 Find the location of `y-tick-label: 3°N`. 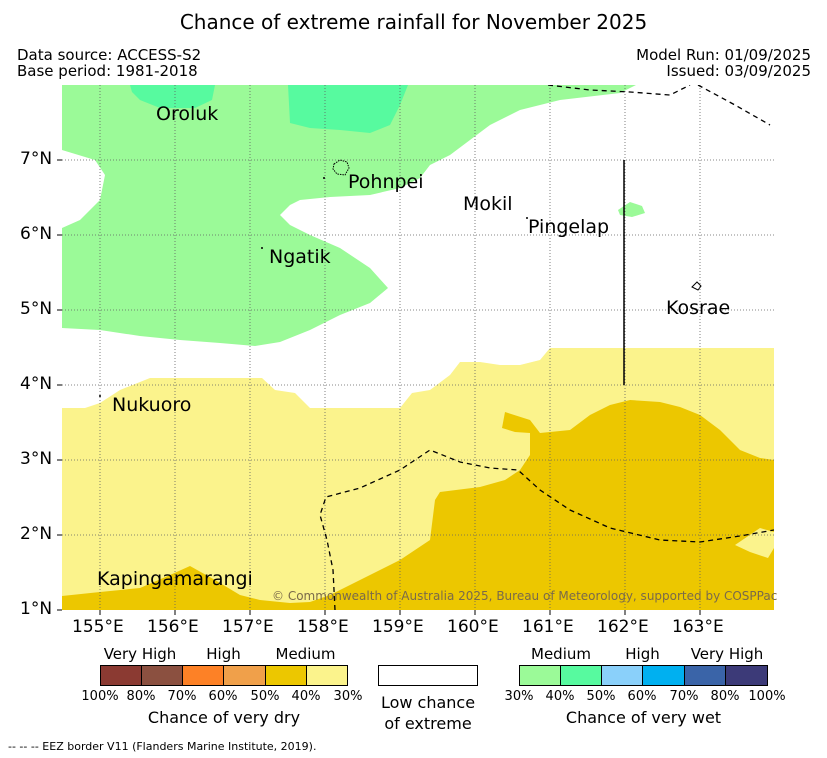

y-tick-label: 3°N is located at coordinates (36, 459).